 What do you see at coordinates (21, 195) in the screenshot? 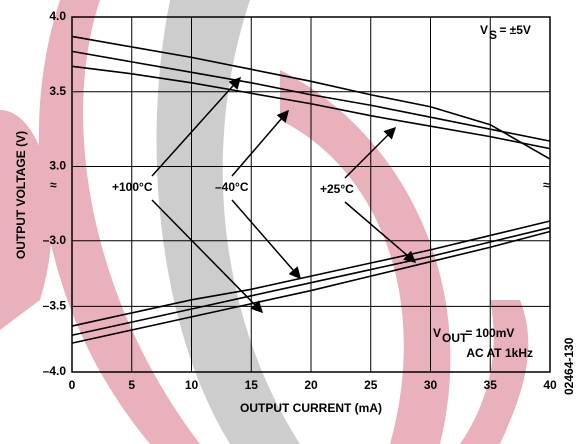
I see `y-axis-label: OUTPUT VOLTAGE (V)` at bounding box center [21, 195].